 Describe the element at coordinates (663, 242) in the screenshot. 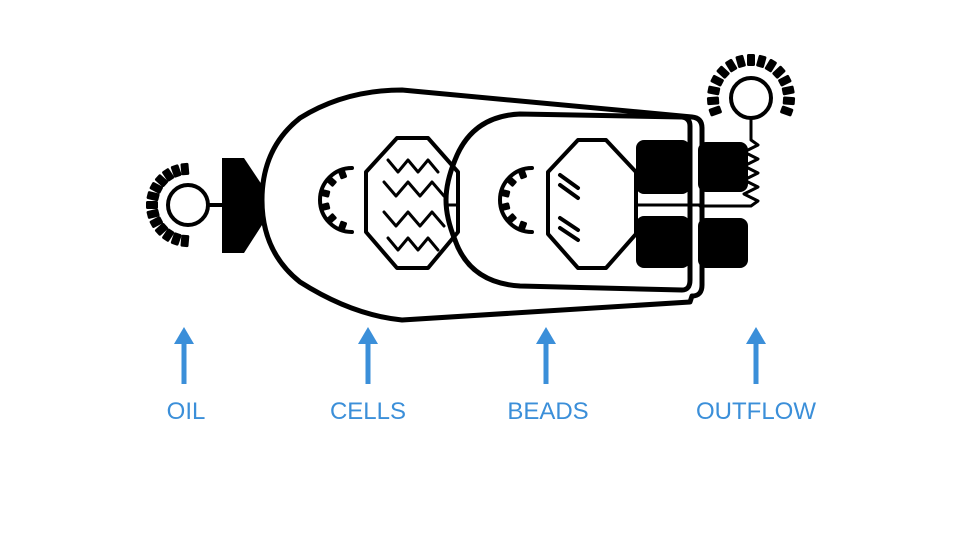

I see `resistor-block-bottom-left` at that location.